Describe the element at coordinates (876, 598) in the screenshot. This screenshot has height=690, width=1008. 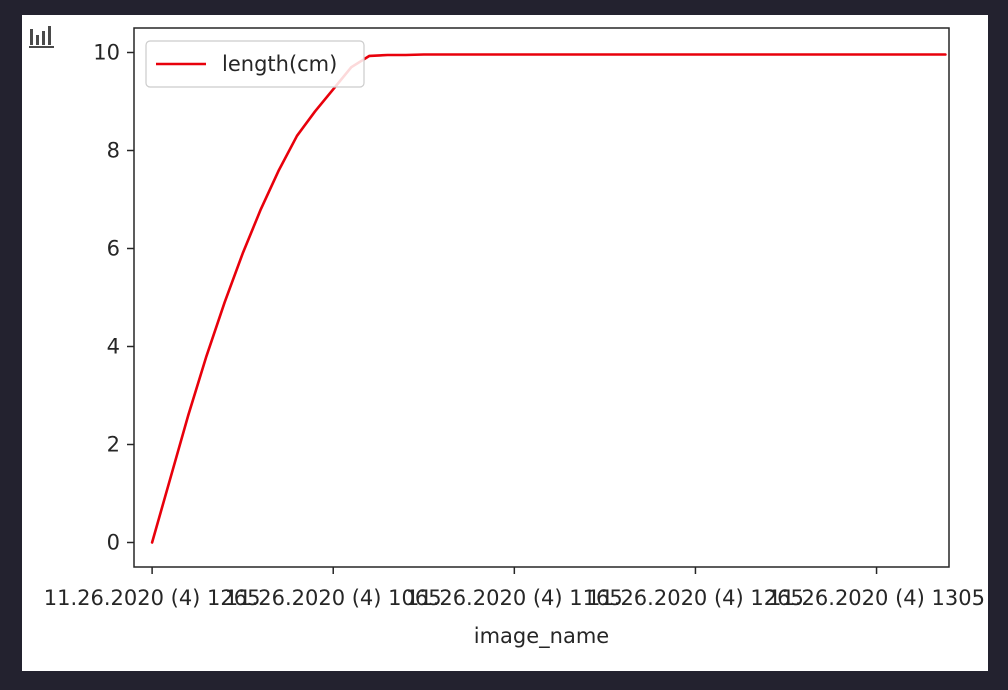
I see `x-tick-label: 11.26.2020 (4) 1305` at that location.